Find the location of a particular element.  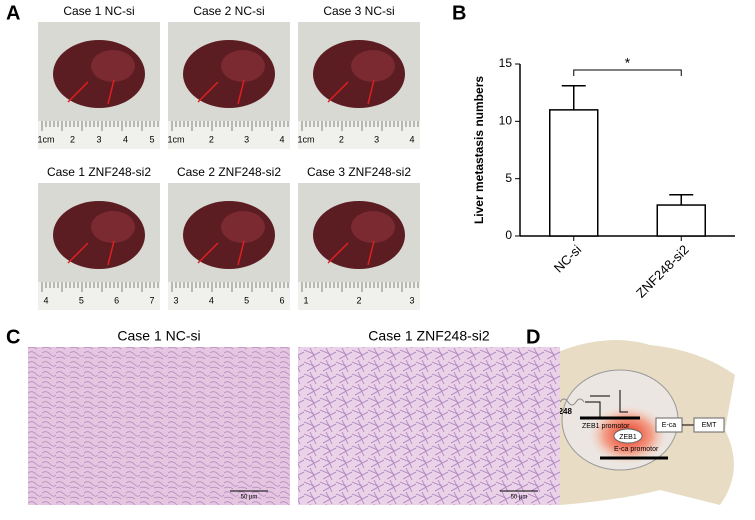

x-tick-label: NC-si is located at coordinates (568, 259).